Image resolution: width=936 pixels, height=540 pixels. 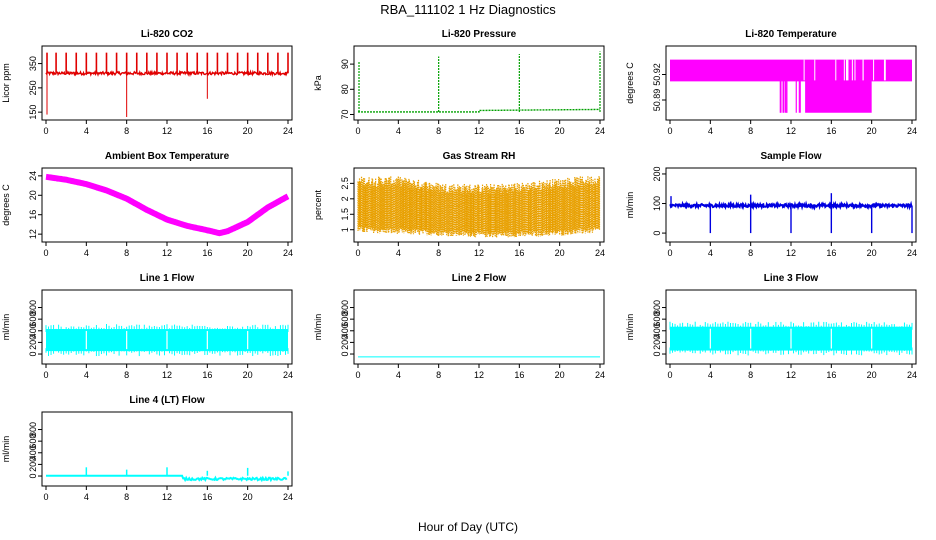 What do you see at coordinates (347, 204) in the screenshot?
I see `y-axis: 1 1.5 2 2.5` at bounding box center [347, 204].